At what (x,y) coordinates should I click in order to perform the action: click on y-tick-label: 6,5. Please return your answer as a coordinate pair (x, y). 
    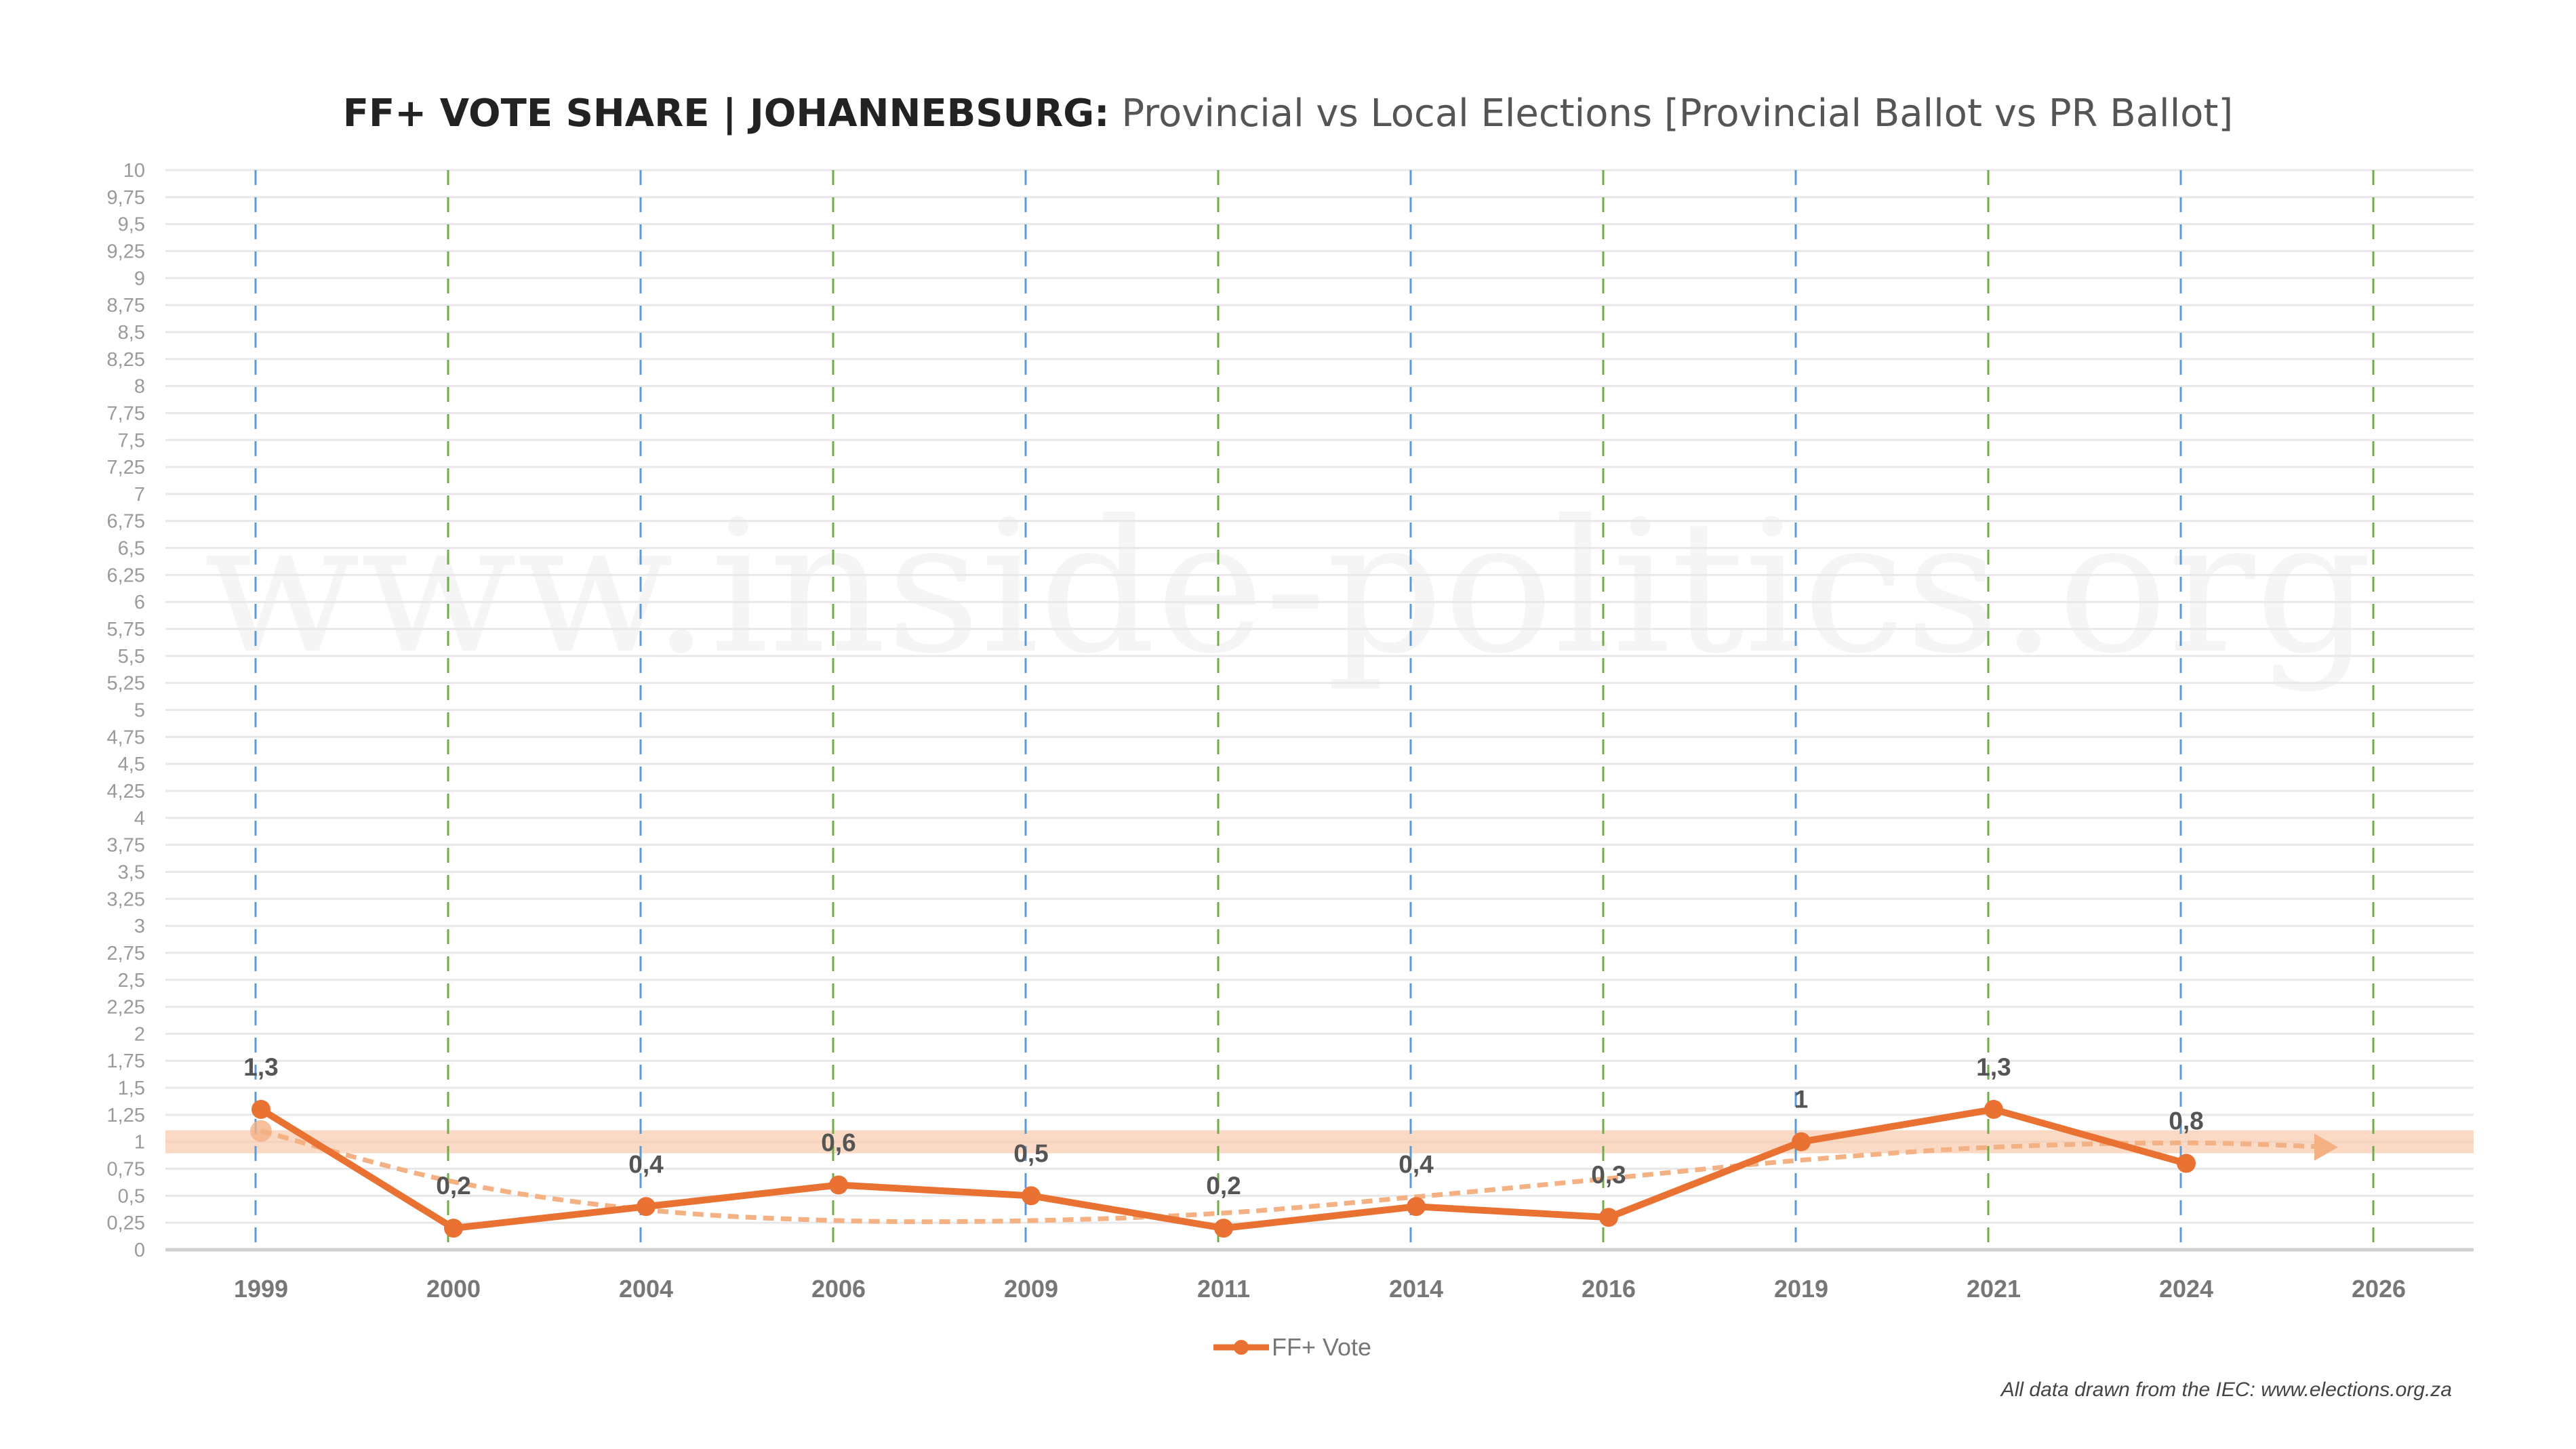
    Looking at the image, I should click on (131, 549).